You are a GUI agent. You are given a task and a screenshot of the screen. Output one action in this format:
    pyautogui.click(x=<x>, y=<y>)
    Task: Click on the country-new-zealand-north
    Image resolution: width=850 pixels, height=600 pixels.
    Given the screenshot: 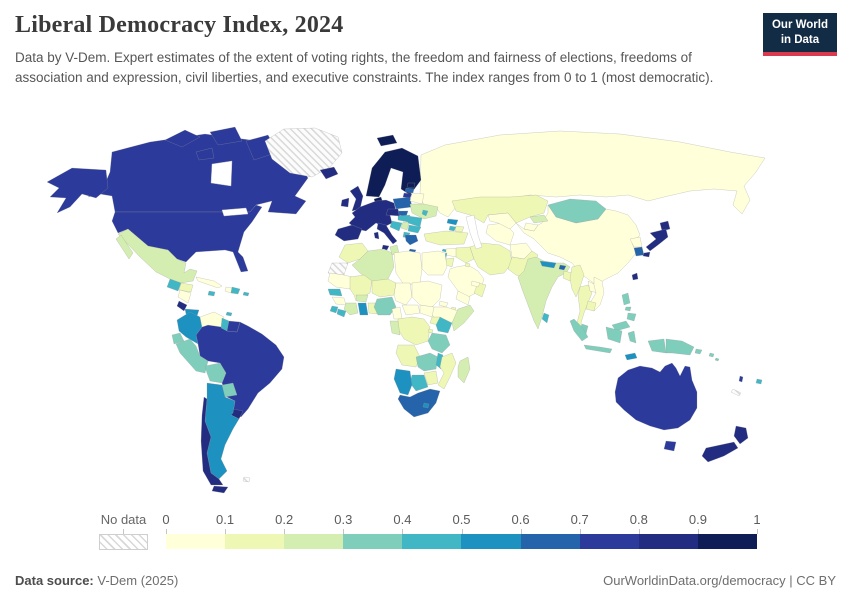 What is the action you would take?
    pyautogui.click(x=741, y=435)
    